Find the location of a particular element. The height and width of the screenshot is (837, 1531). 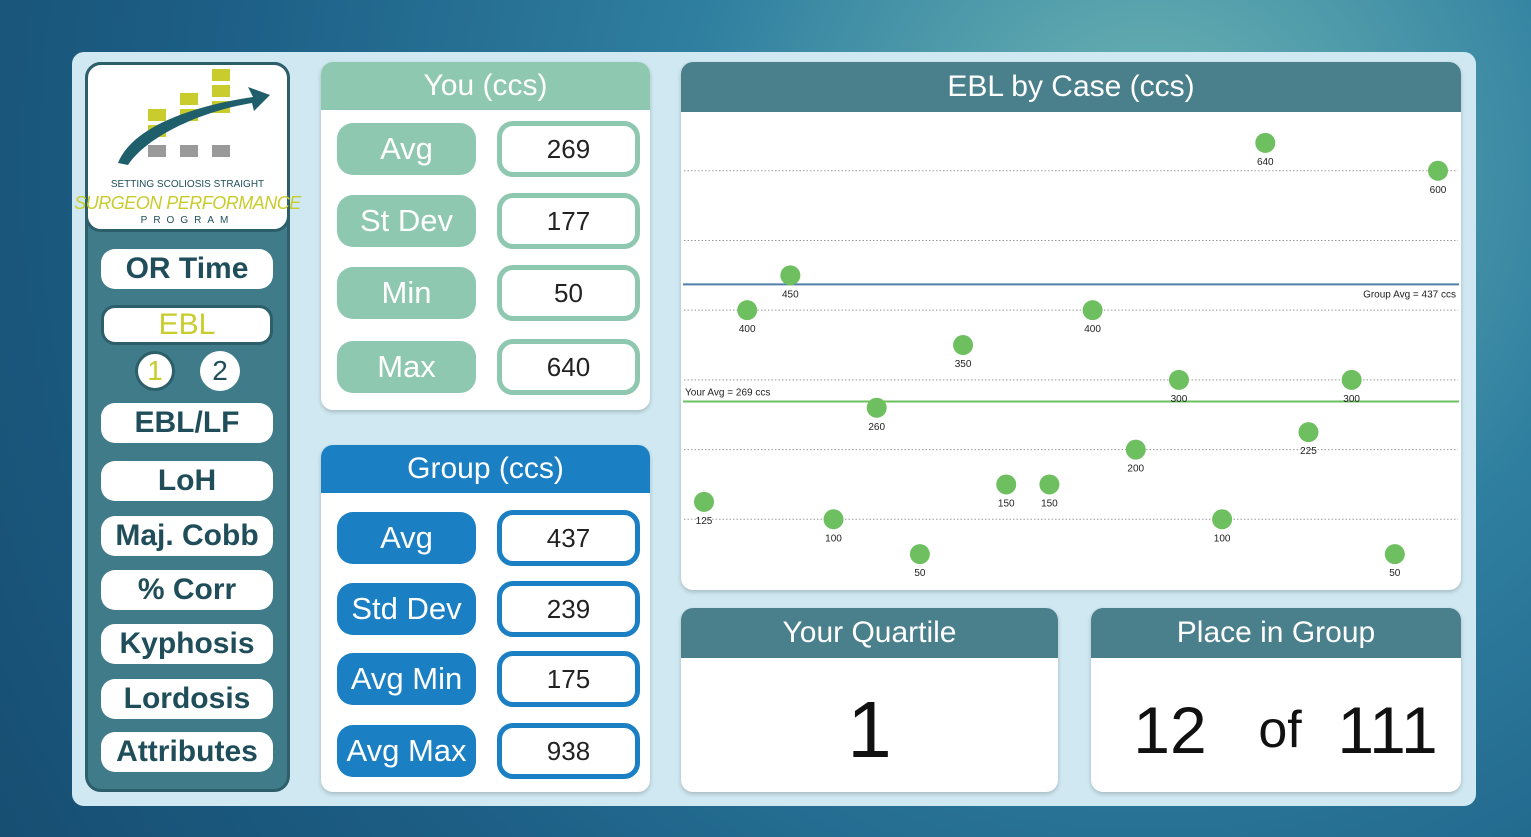

group-stat-label: Std Dev is located at coordinates (406, 609).